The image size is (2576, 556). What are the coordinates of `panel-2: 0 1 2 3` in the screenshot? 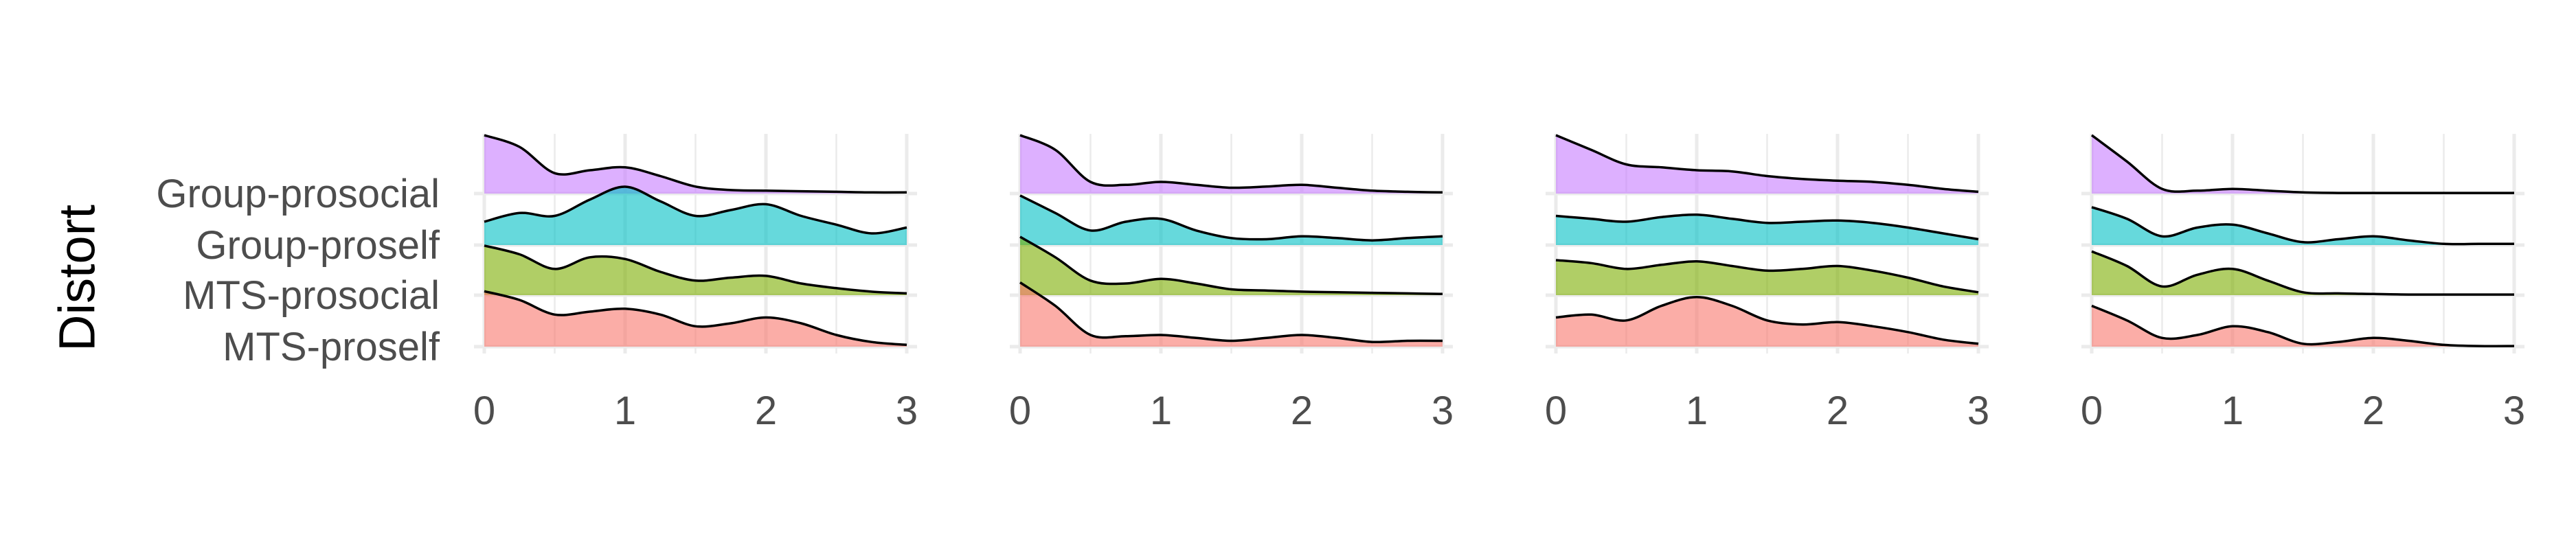 It's located at (1231, 284).